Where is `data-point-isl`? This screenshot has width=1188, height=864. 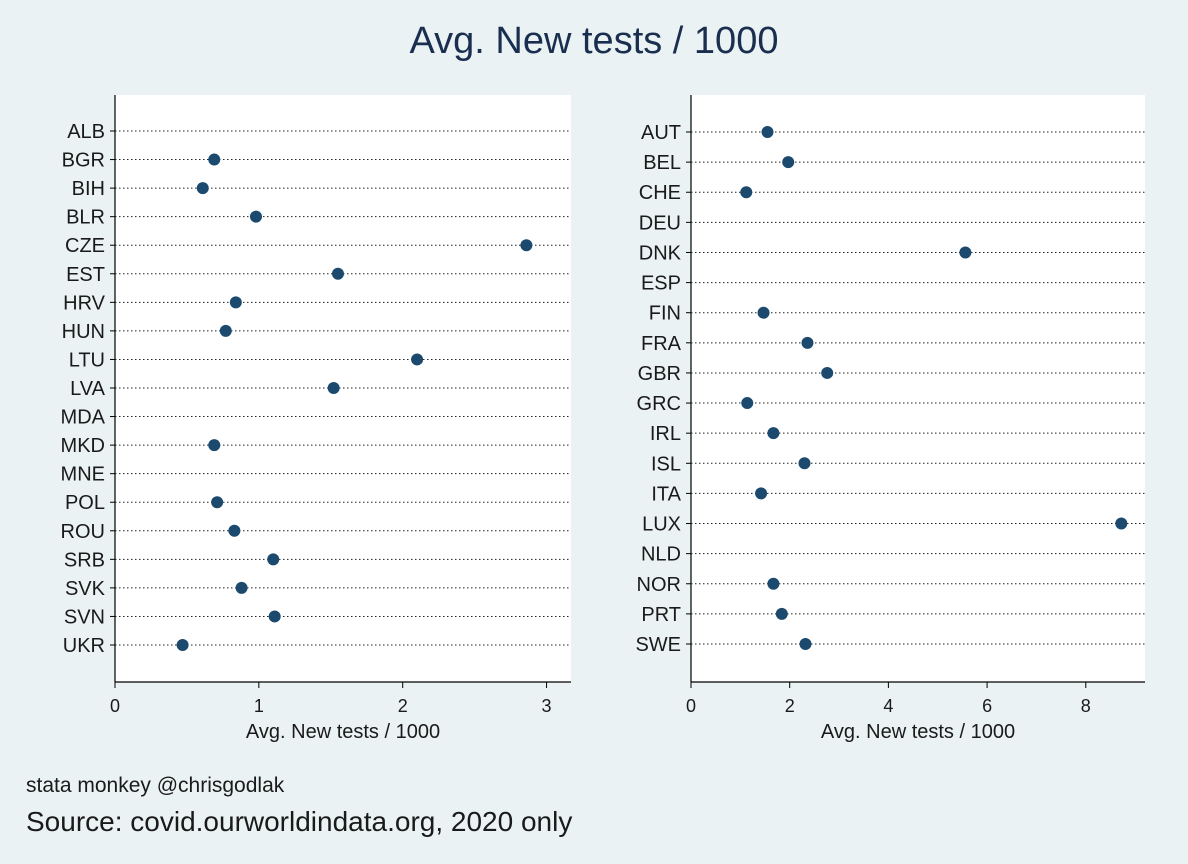
data-point-isl is located at coordinates (804, 463).